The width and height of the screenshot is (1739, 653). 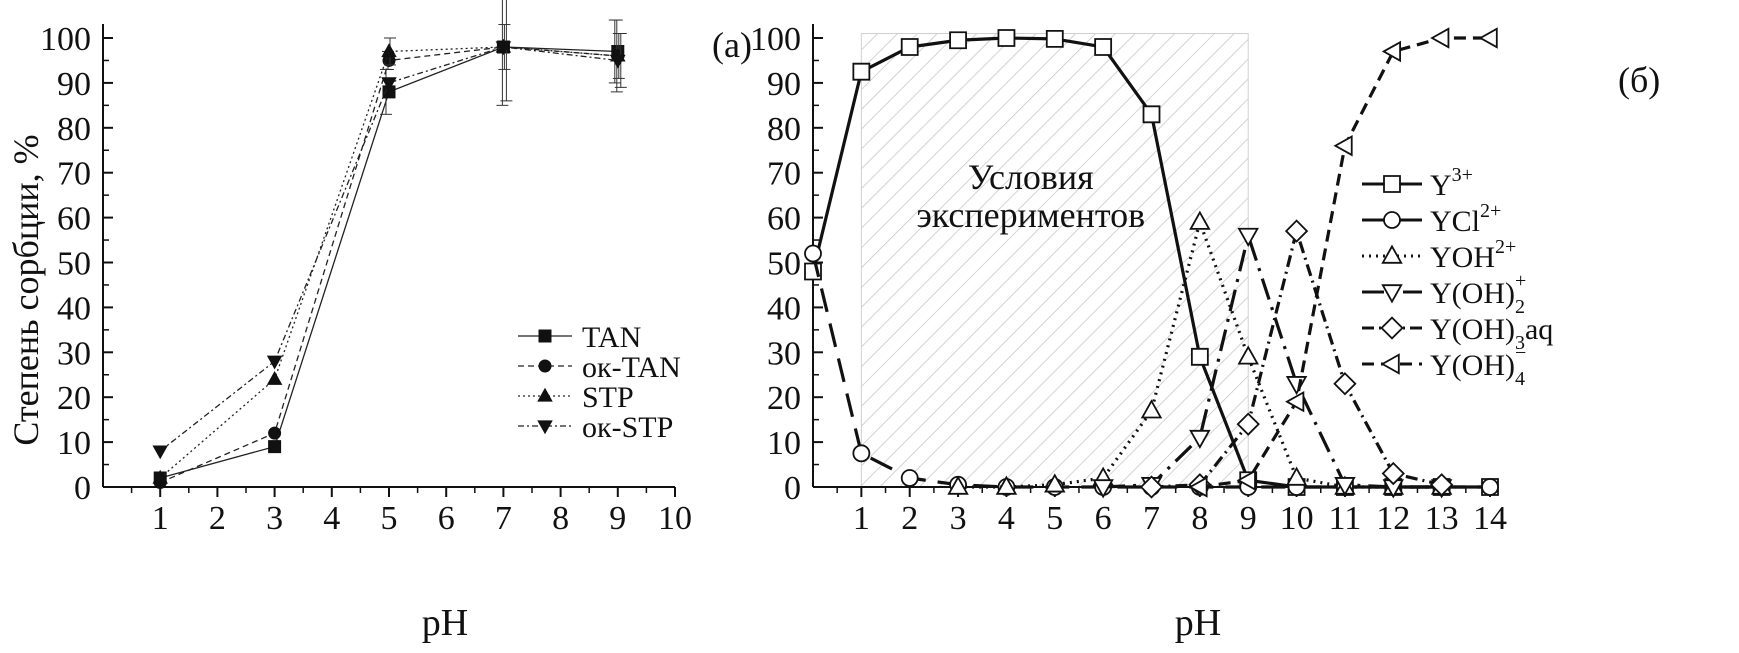 I want to click on legend-item: YOH2+, so click(x=1439, y=255).